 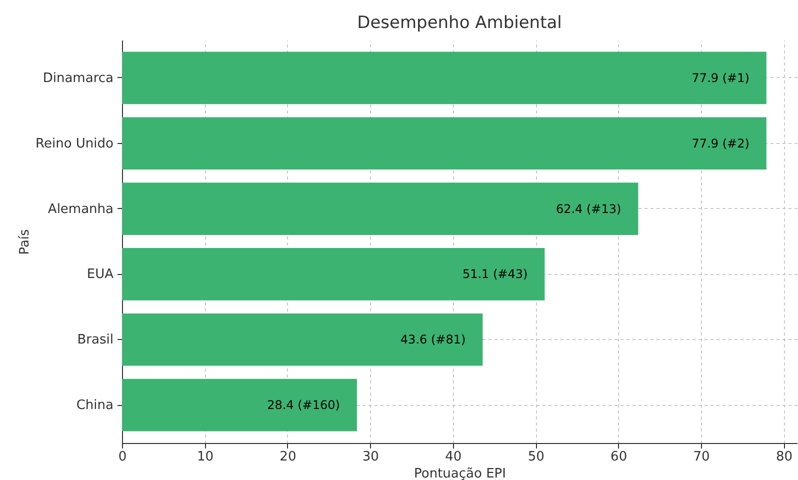 I want to click on x-tick-label: 60, so click(x=619, y=457).